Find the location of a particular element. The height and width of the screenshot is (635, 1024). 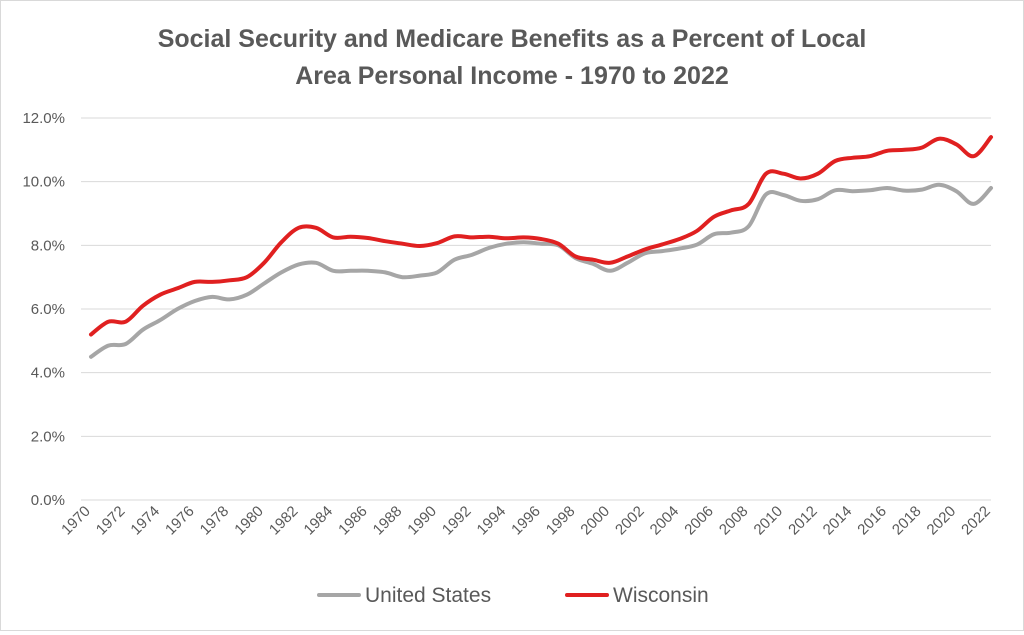

x-tick-label: 1994 is located at coordinates (492, 521).